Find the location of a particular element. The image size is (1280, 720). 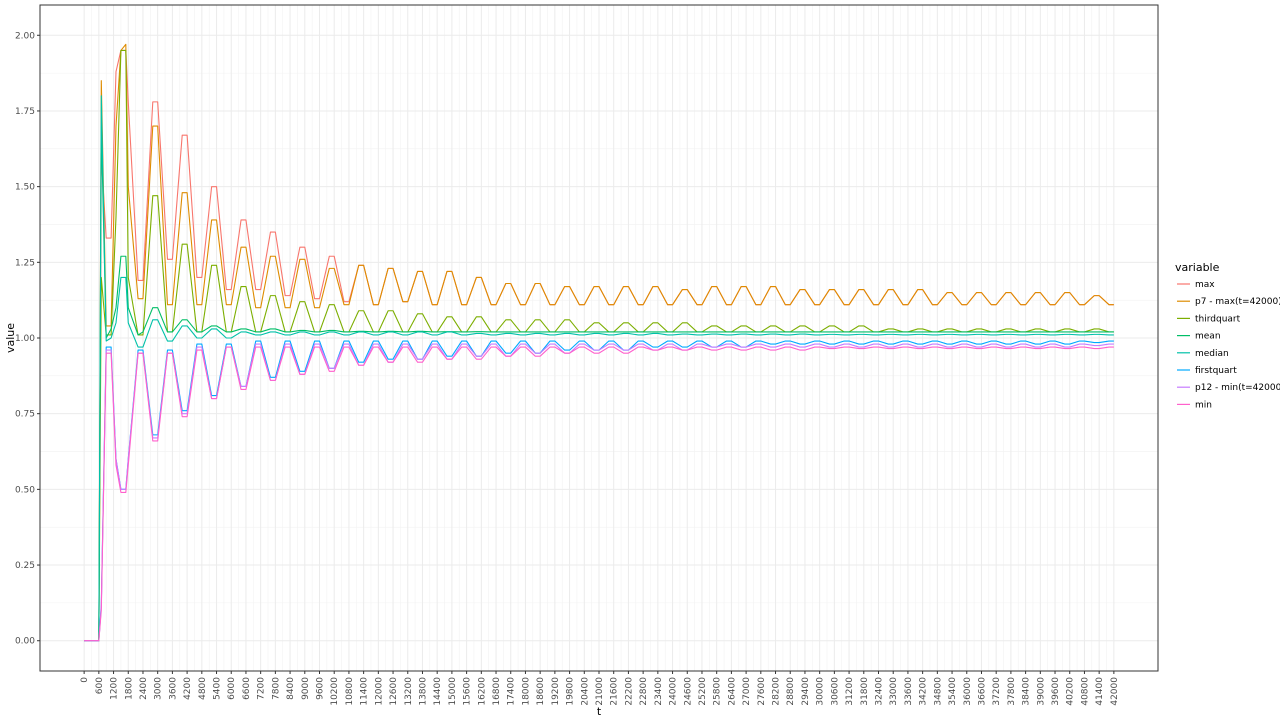

x-tick-label: 37800 is located at coordinates (1012, 691).